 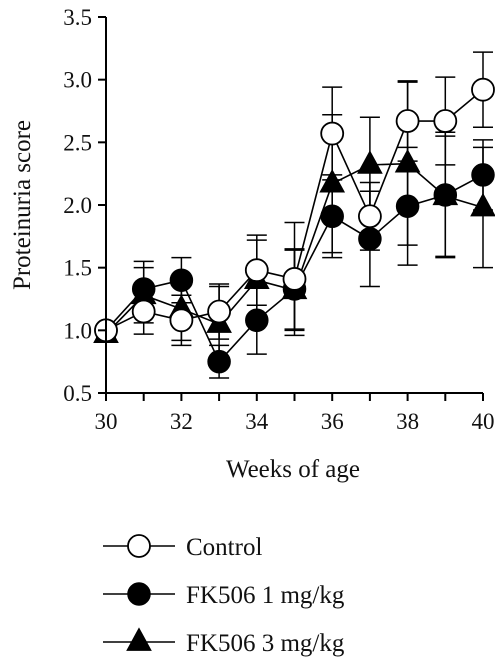 What do you see at coordinates (77, 393) in the screenshot?
I see `y-tick-label: 0.5` at bounding box center [77, 393].